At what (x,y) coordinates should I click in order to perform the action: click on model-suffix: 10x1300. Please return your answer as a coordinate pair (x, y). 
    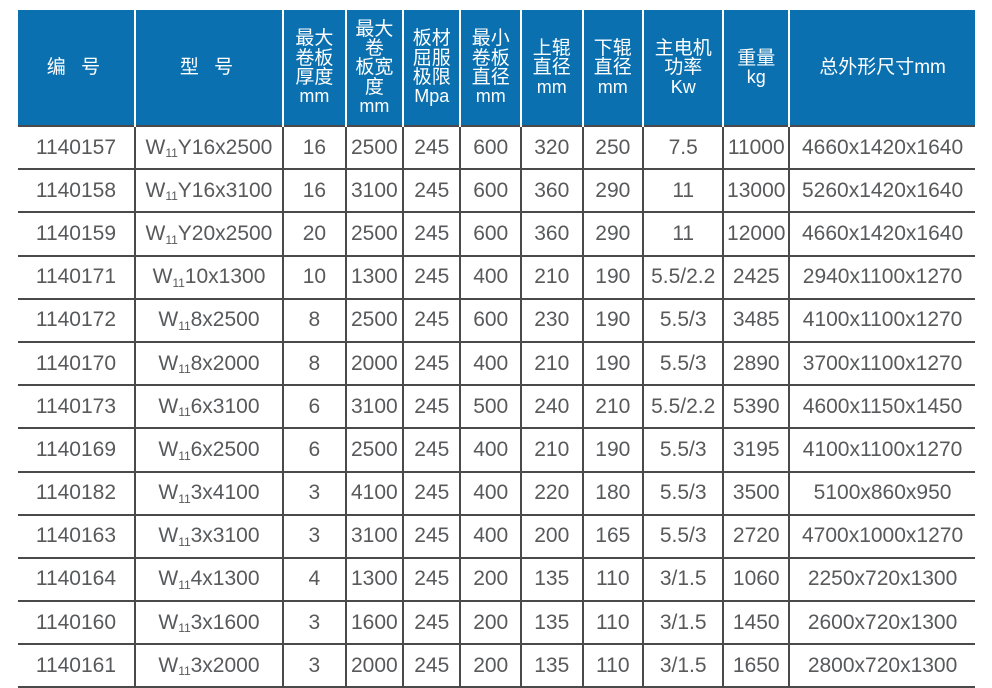
    Looking at the image, I should click on (225, 277).